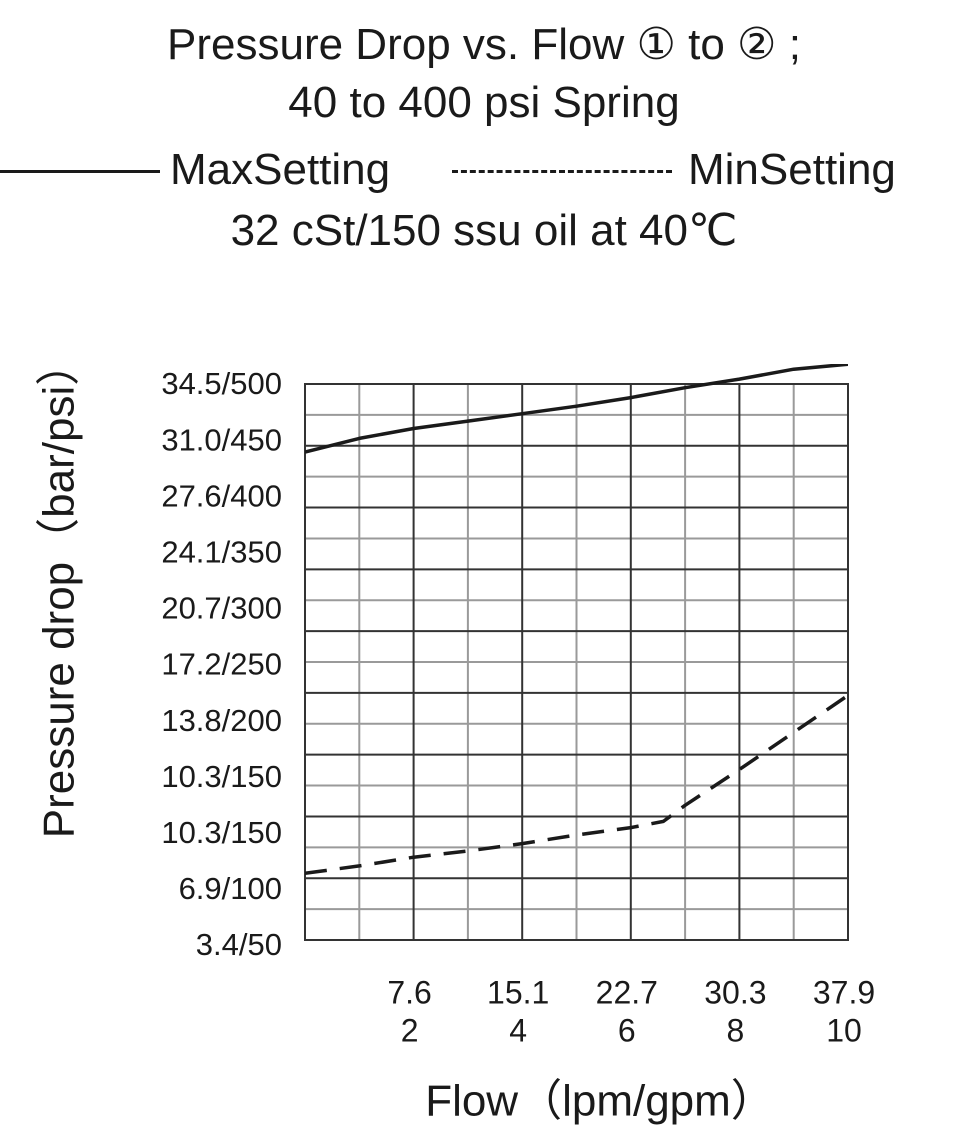 The width and height of the screenshot is (968, 1135). Describe the element at coordinates (600, 1101) in the screenshot. I see `x-axis-label: Flow（lpm/gpm）` at that location.